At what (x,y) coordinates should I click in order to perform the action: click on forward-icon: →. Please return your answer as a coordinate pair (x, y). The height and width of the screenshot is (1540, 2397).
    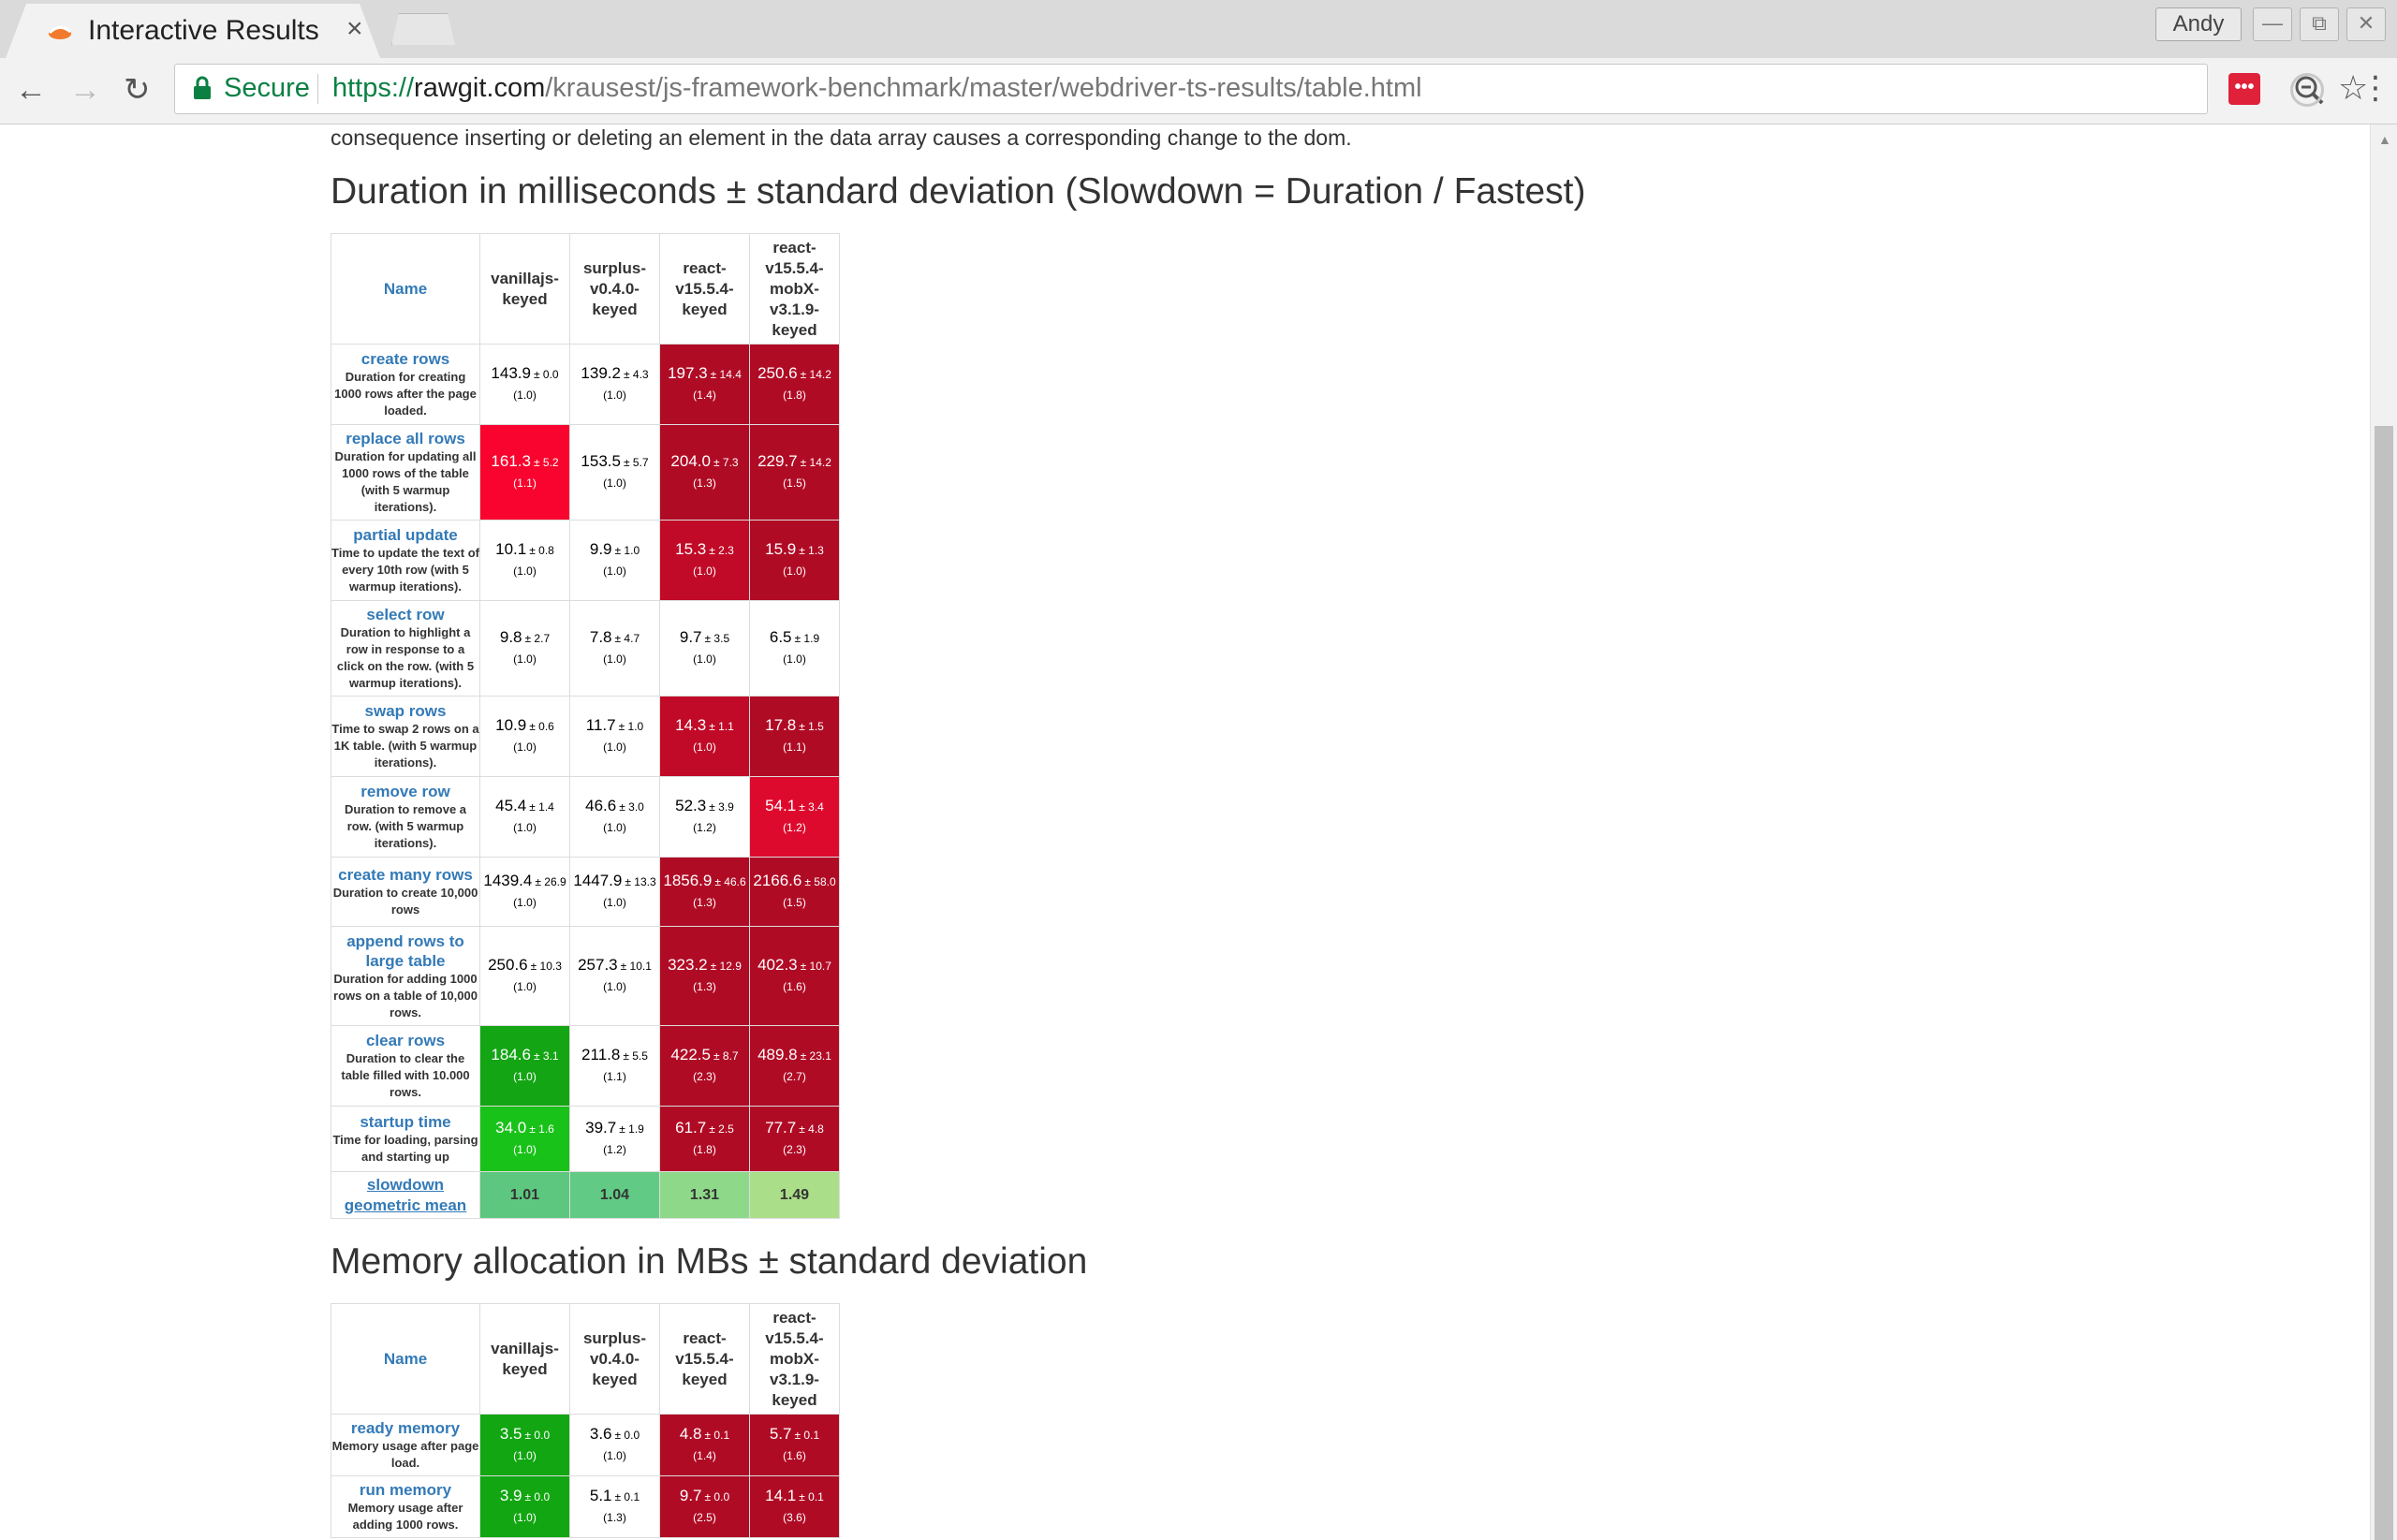
    Looking at the image, I should click on (85, 90).